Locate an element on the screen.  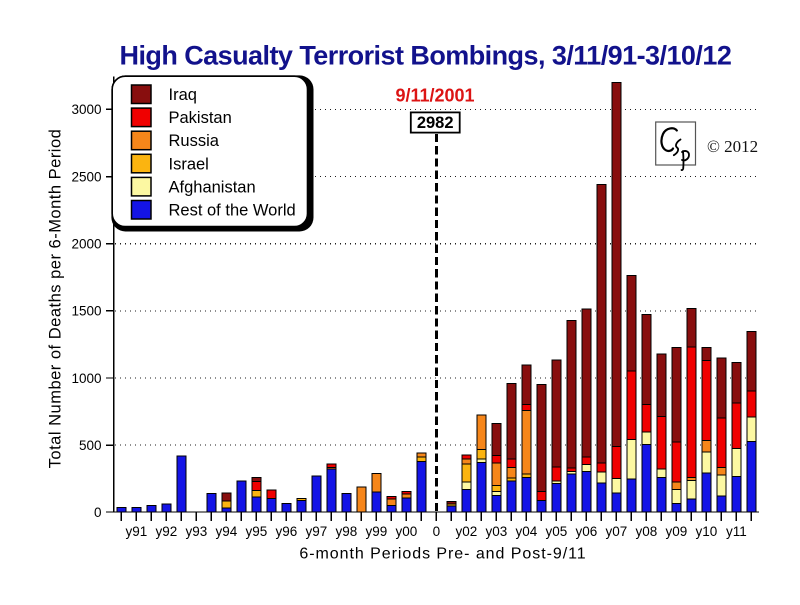
svg-text: © 2012 is located at coordinates (732, 146).